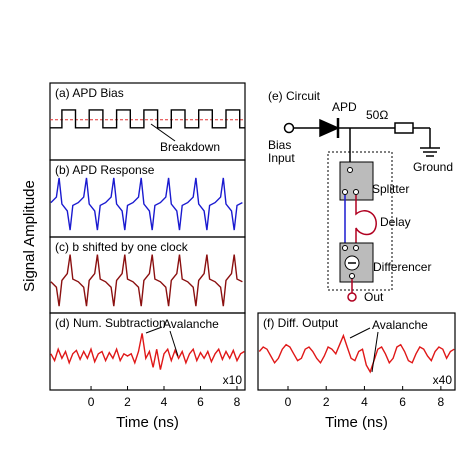 This screenshot has width=474, height=450. I want to click on ground-label: Ground, so click(433, 167).